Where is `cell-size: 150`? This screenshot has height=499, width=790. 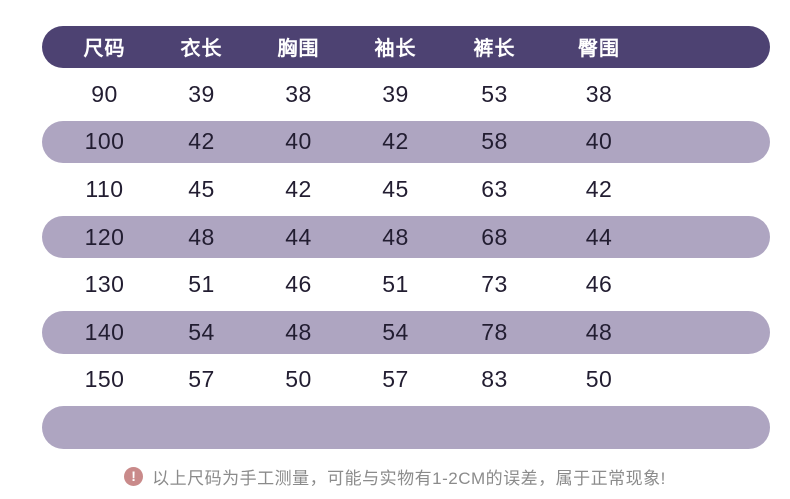
cell-size: 150 is located at coordinates (104, 379).